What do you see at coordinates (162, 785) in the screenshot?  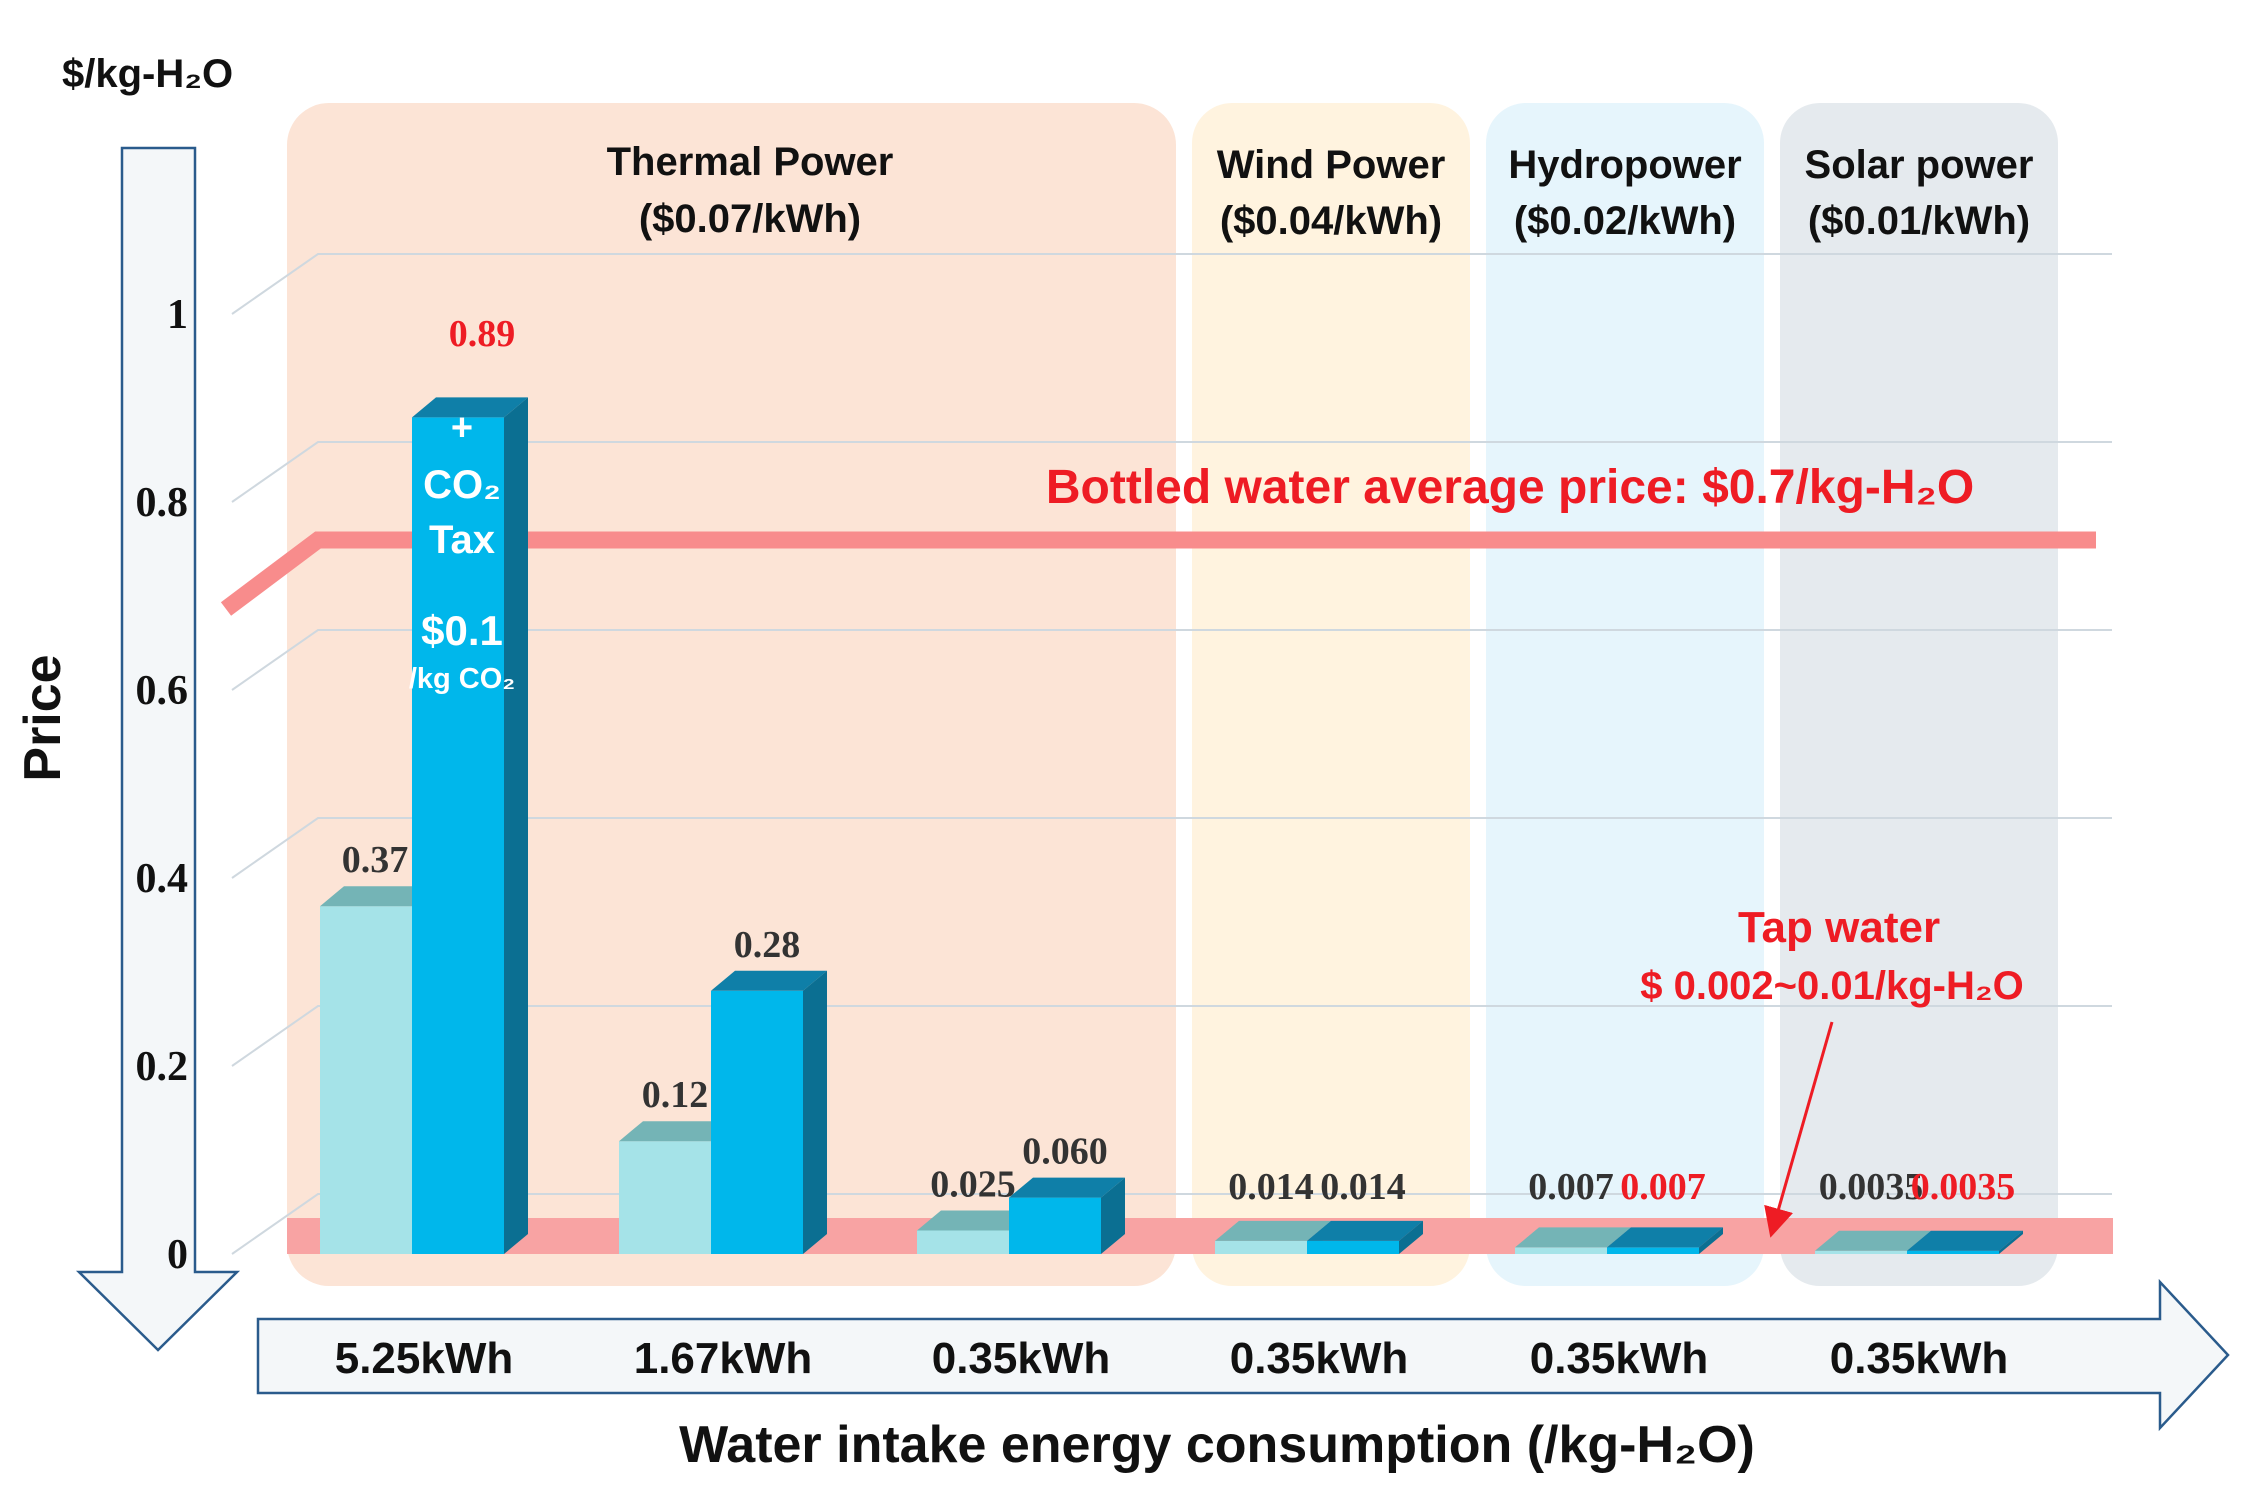 I see `y-tick-labels: 0 0.2 0.4 0.6 0.8 1` at bounding box center [162, 785].